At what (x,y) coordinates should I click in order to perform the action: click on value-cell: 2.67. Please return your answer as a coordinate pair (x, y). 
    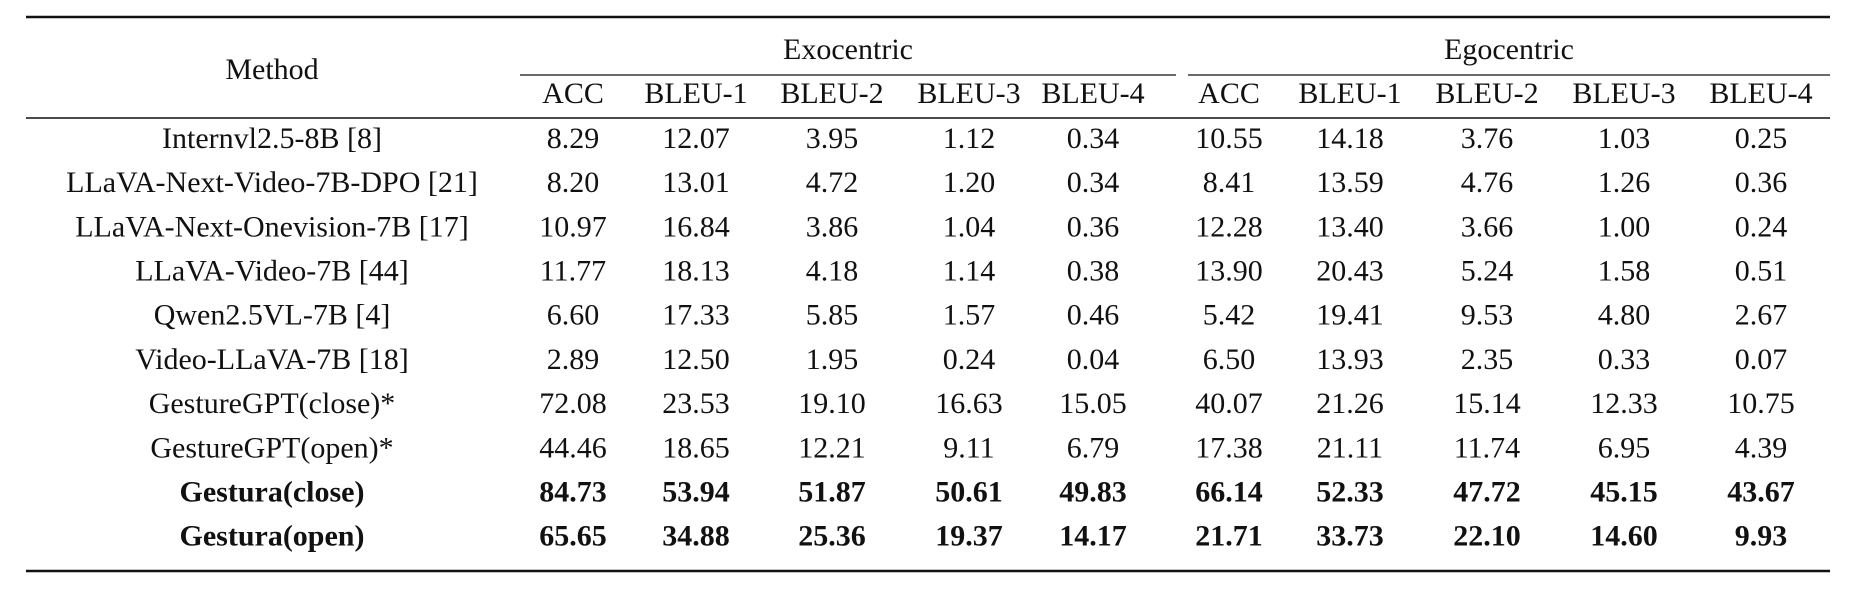
    Looking at the image, I should click on (1761, 315).